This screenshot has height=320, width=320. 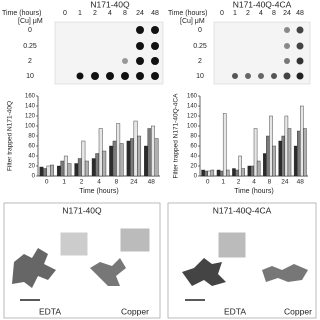 What do you see at coordinates (110, 4) in the screenshot?
I see `blot-title: N171-40Q` at bounding box center [110, 4].